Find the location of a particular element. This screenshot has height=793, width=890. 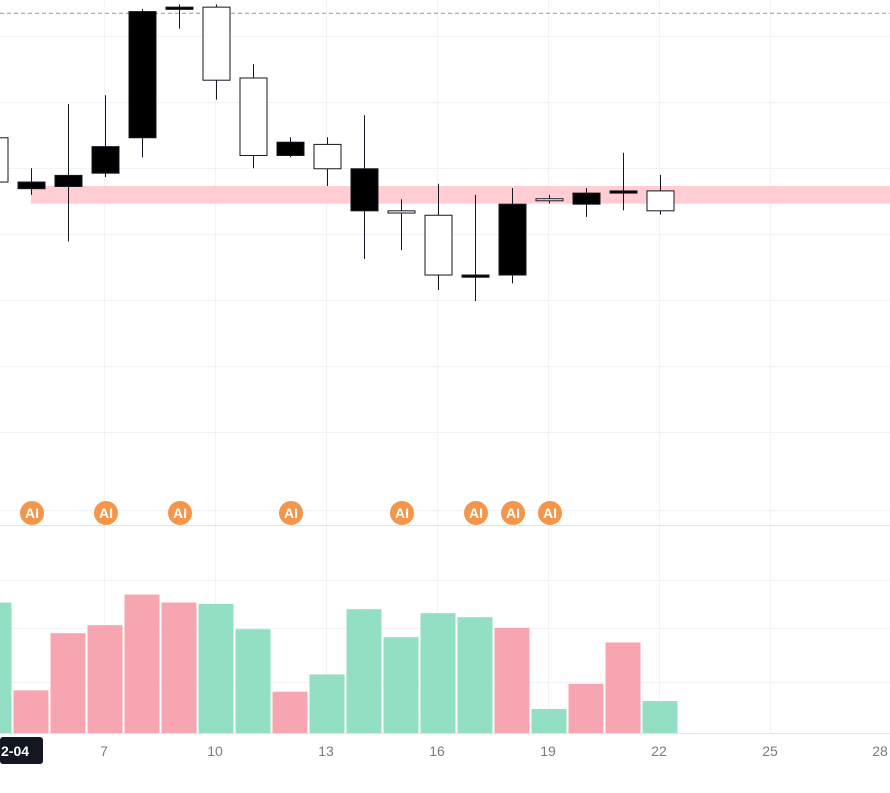

x-tick-label: 22 is located at coordinates (659, 751).